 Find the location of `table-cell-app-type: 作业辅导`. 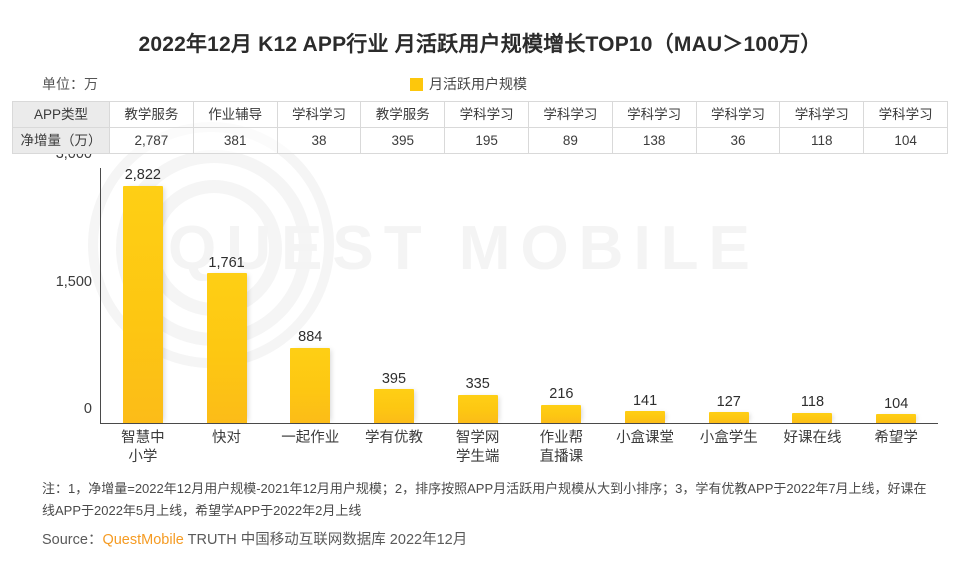

table-cell-app-type: 作业辅导 is located at coordinates (235, 114).